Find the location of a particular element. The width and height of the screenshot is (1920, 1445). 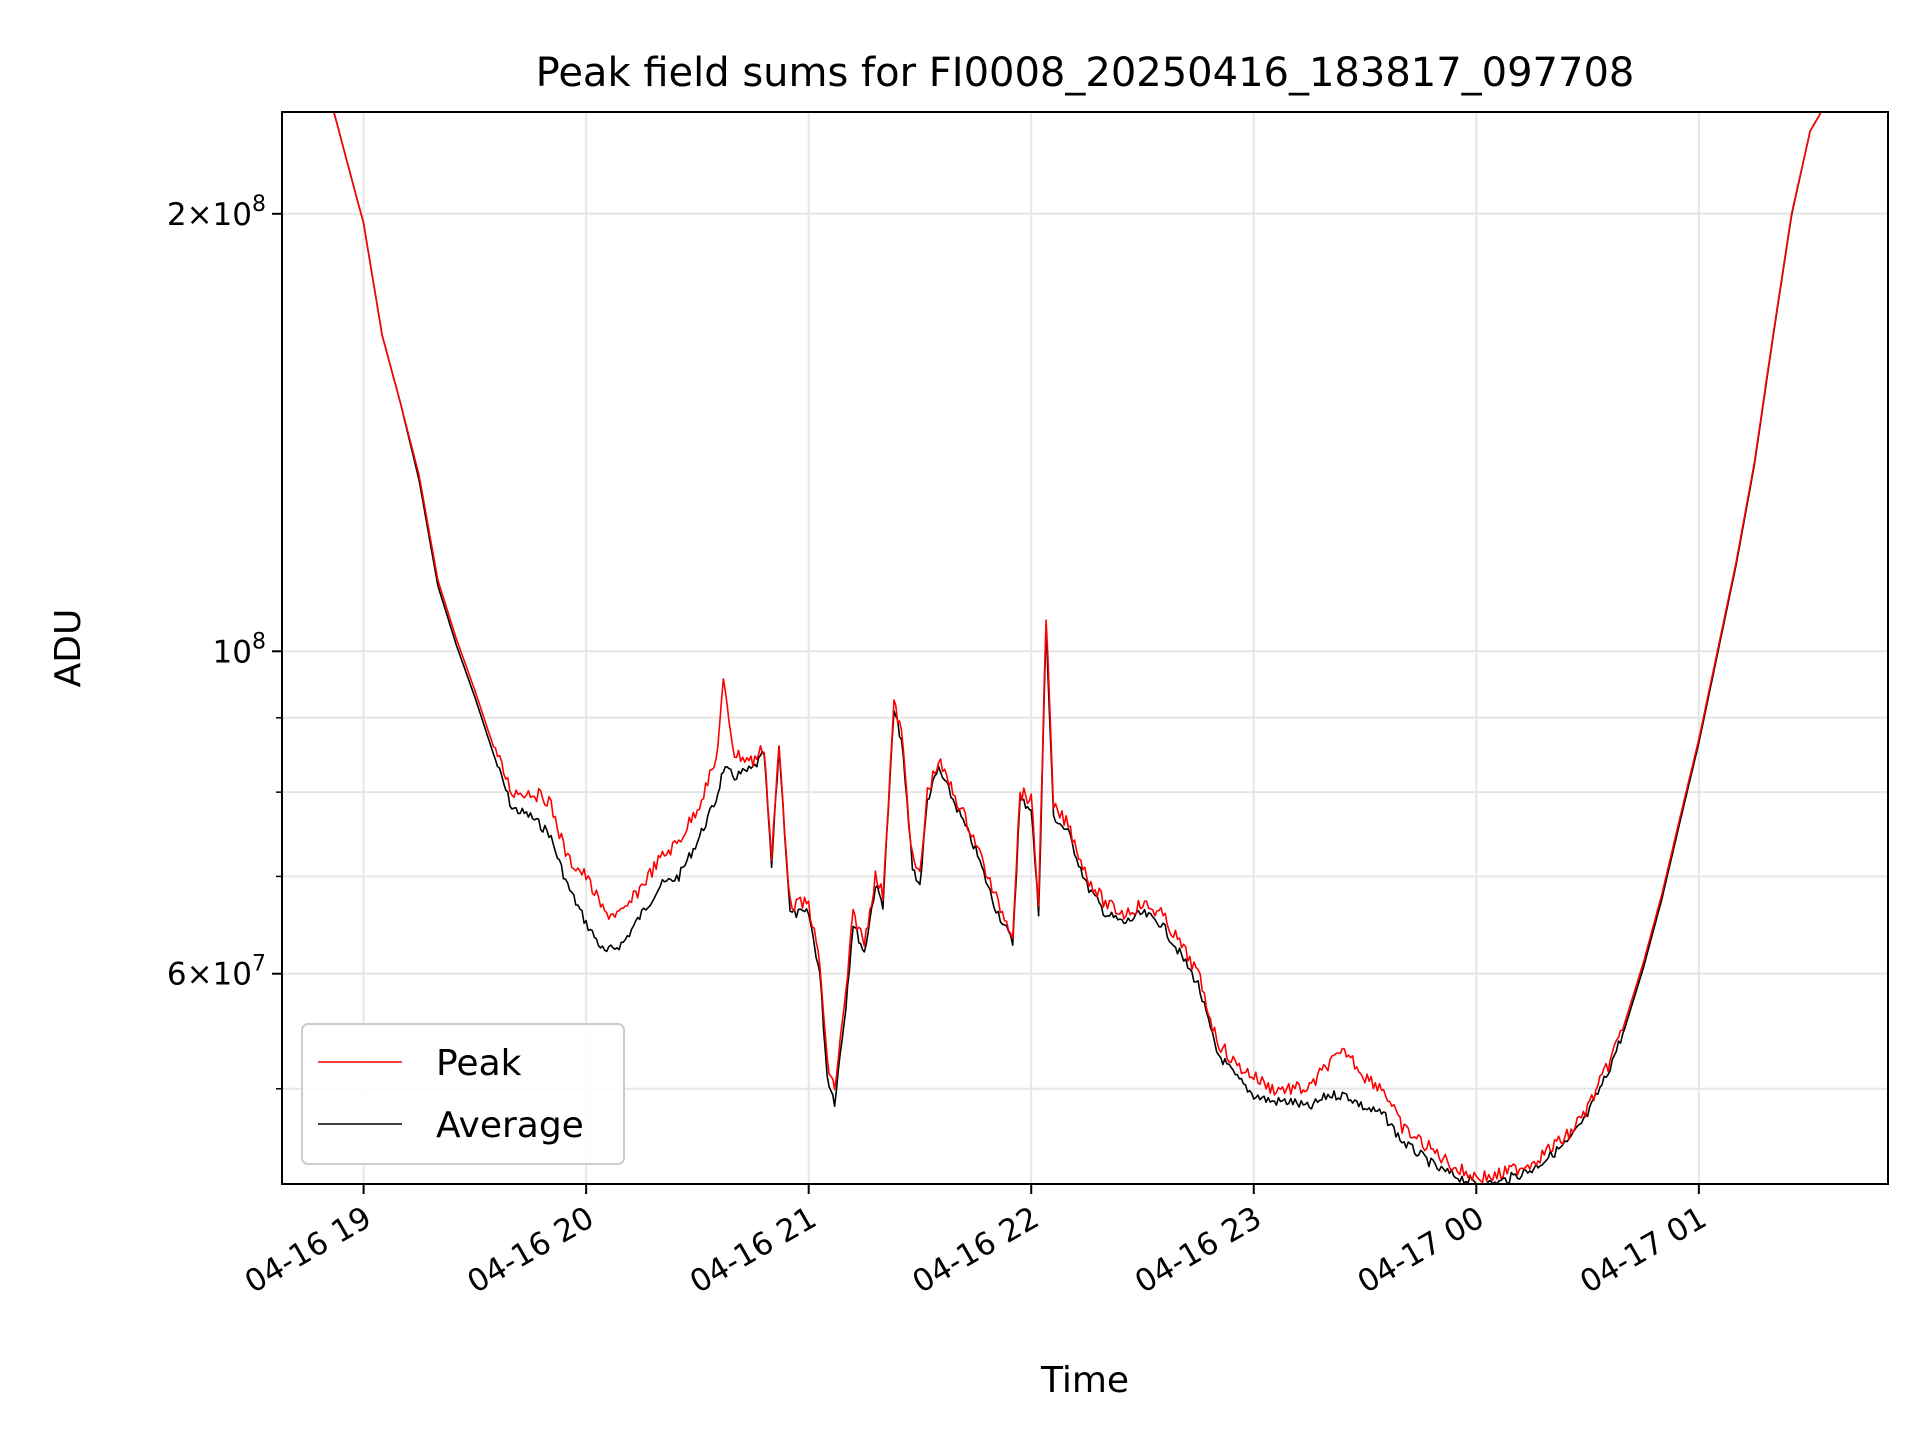

y-tick-label: 2×108 is located at coordinates (216, 212).